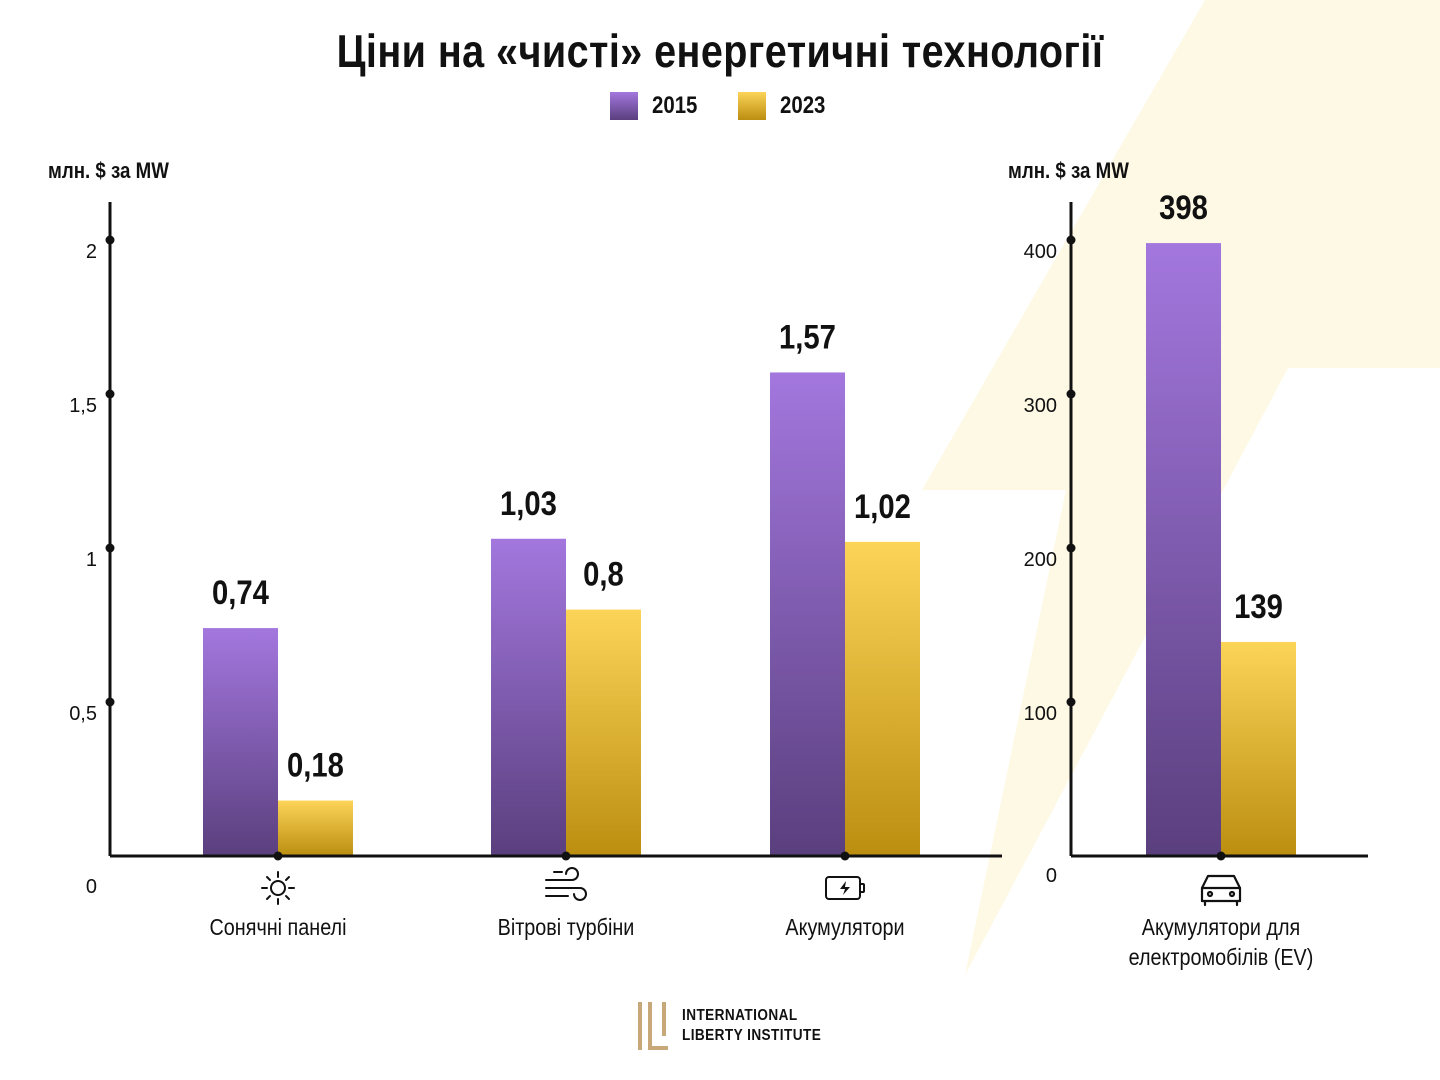 The height and width of the screenshot is (1080, 1440). I want to click on logo-text: International Liberty Institute, so click(751, 1026).